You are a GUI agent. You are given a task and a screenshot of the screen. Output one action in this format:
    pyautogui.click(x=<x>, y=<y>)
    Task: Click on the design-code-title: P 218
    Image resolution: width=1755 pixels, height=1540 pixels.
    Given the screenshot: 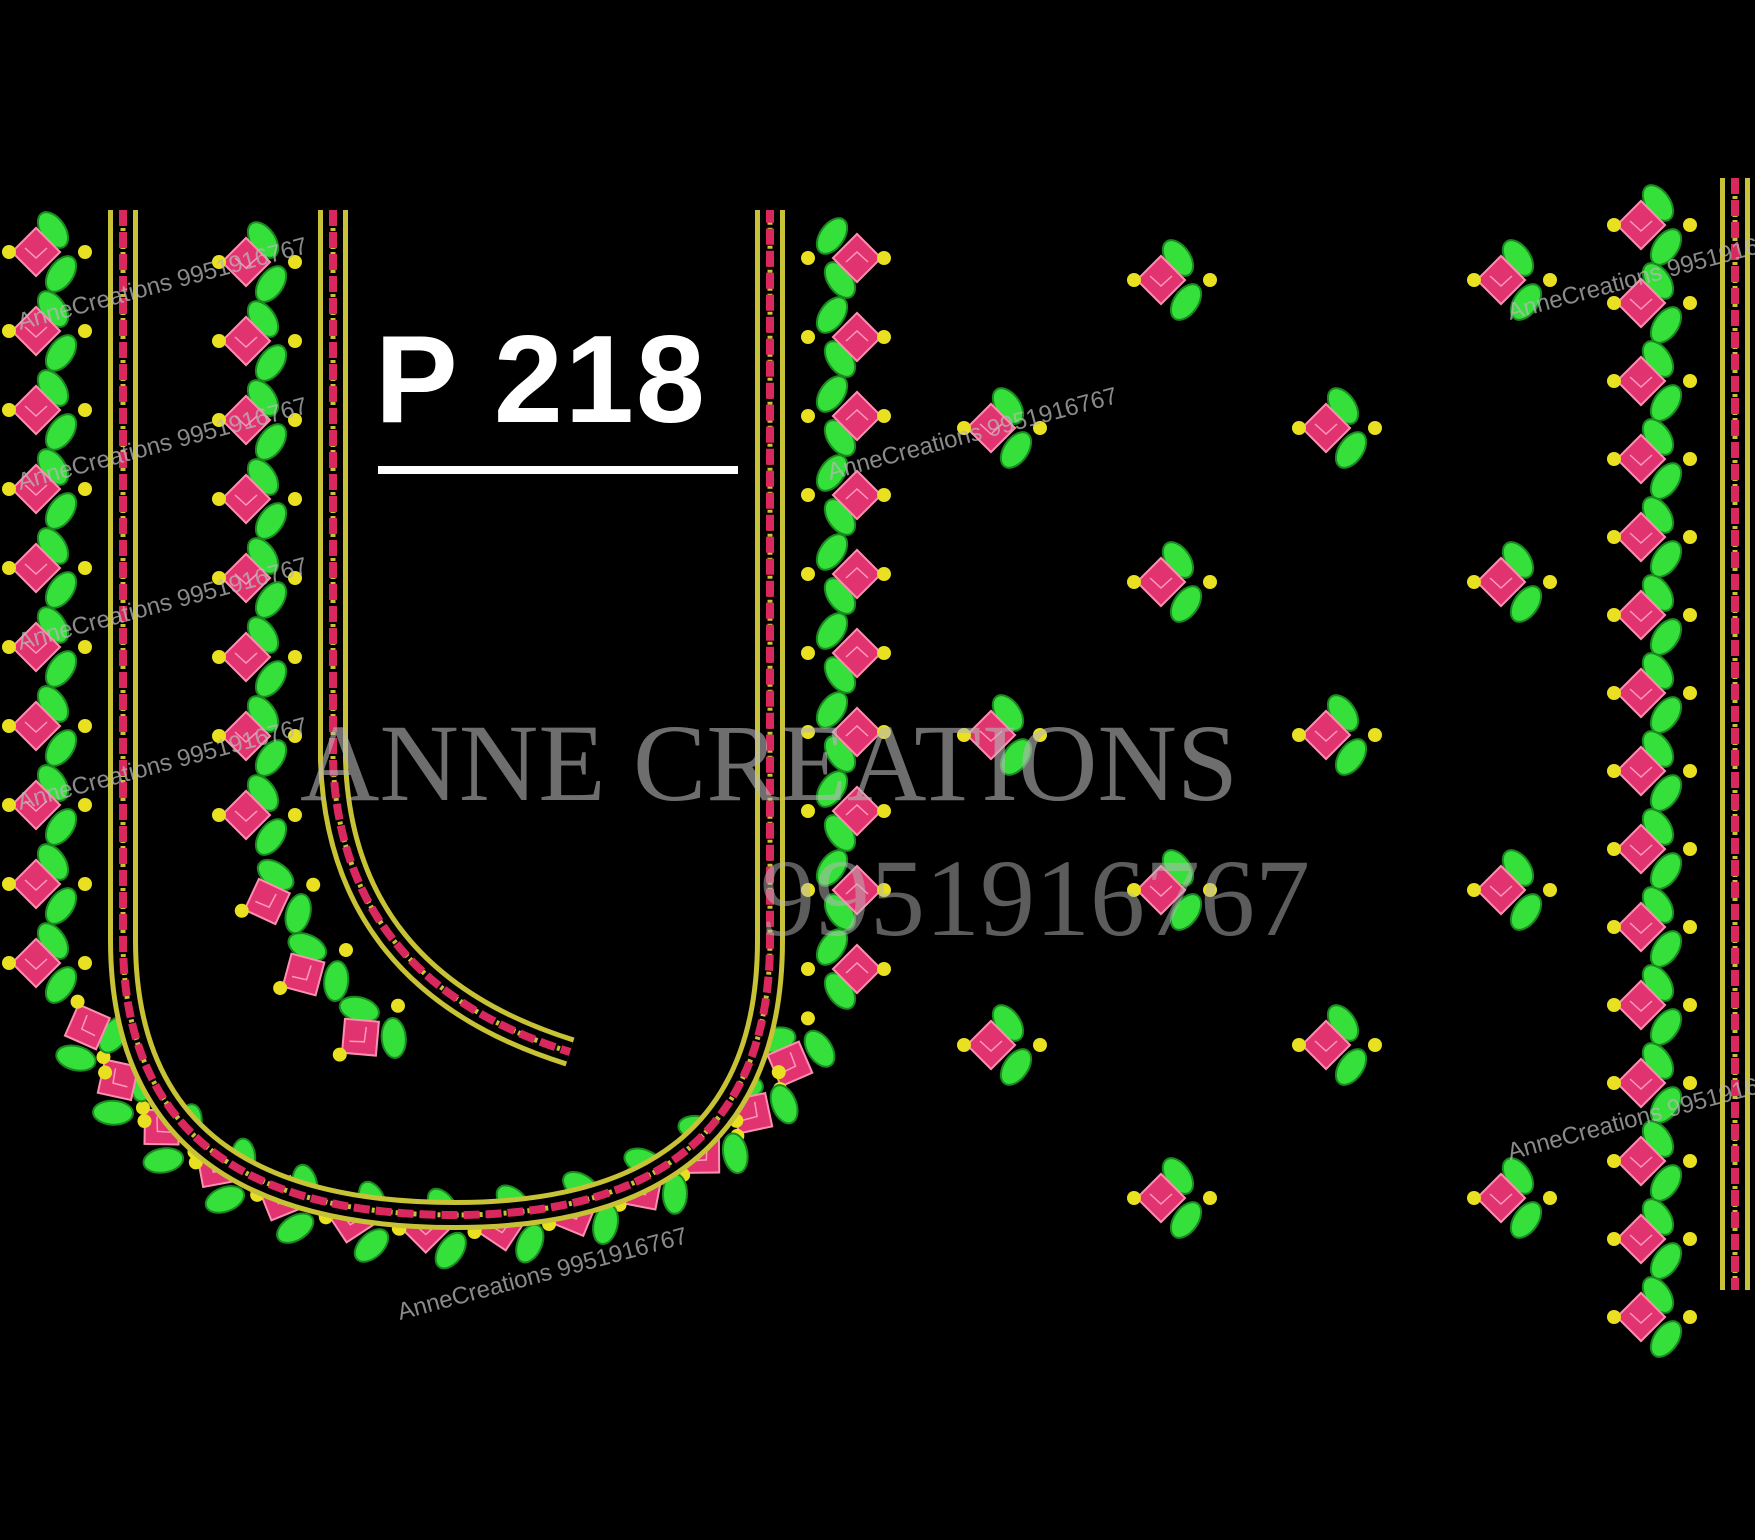 What is the action you would take?
    pyautogui.click(x=541, y=380)
    